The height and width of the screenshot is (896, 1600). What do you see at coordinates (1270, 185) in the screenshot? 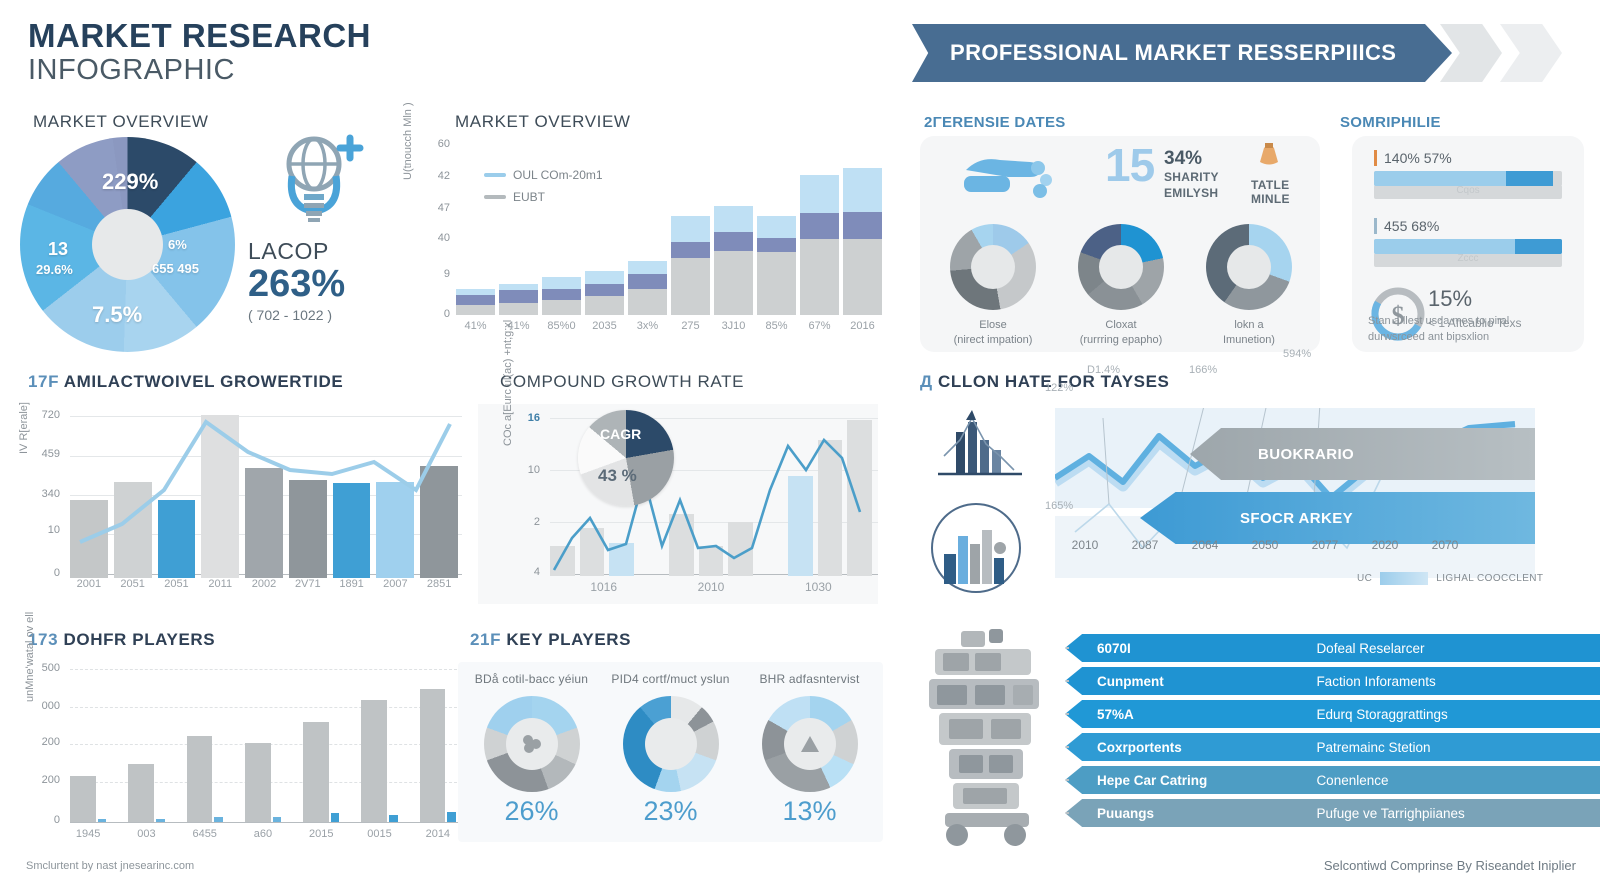
I see `stats-tag-1: TATLE` at bounding box center [1270, 185].